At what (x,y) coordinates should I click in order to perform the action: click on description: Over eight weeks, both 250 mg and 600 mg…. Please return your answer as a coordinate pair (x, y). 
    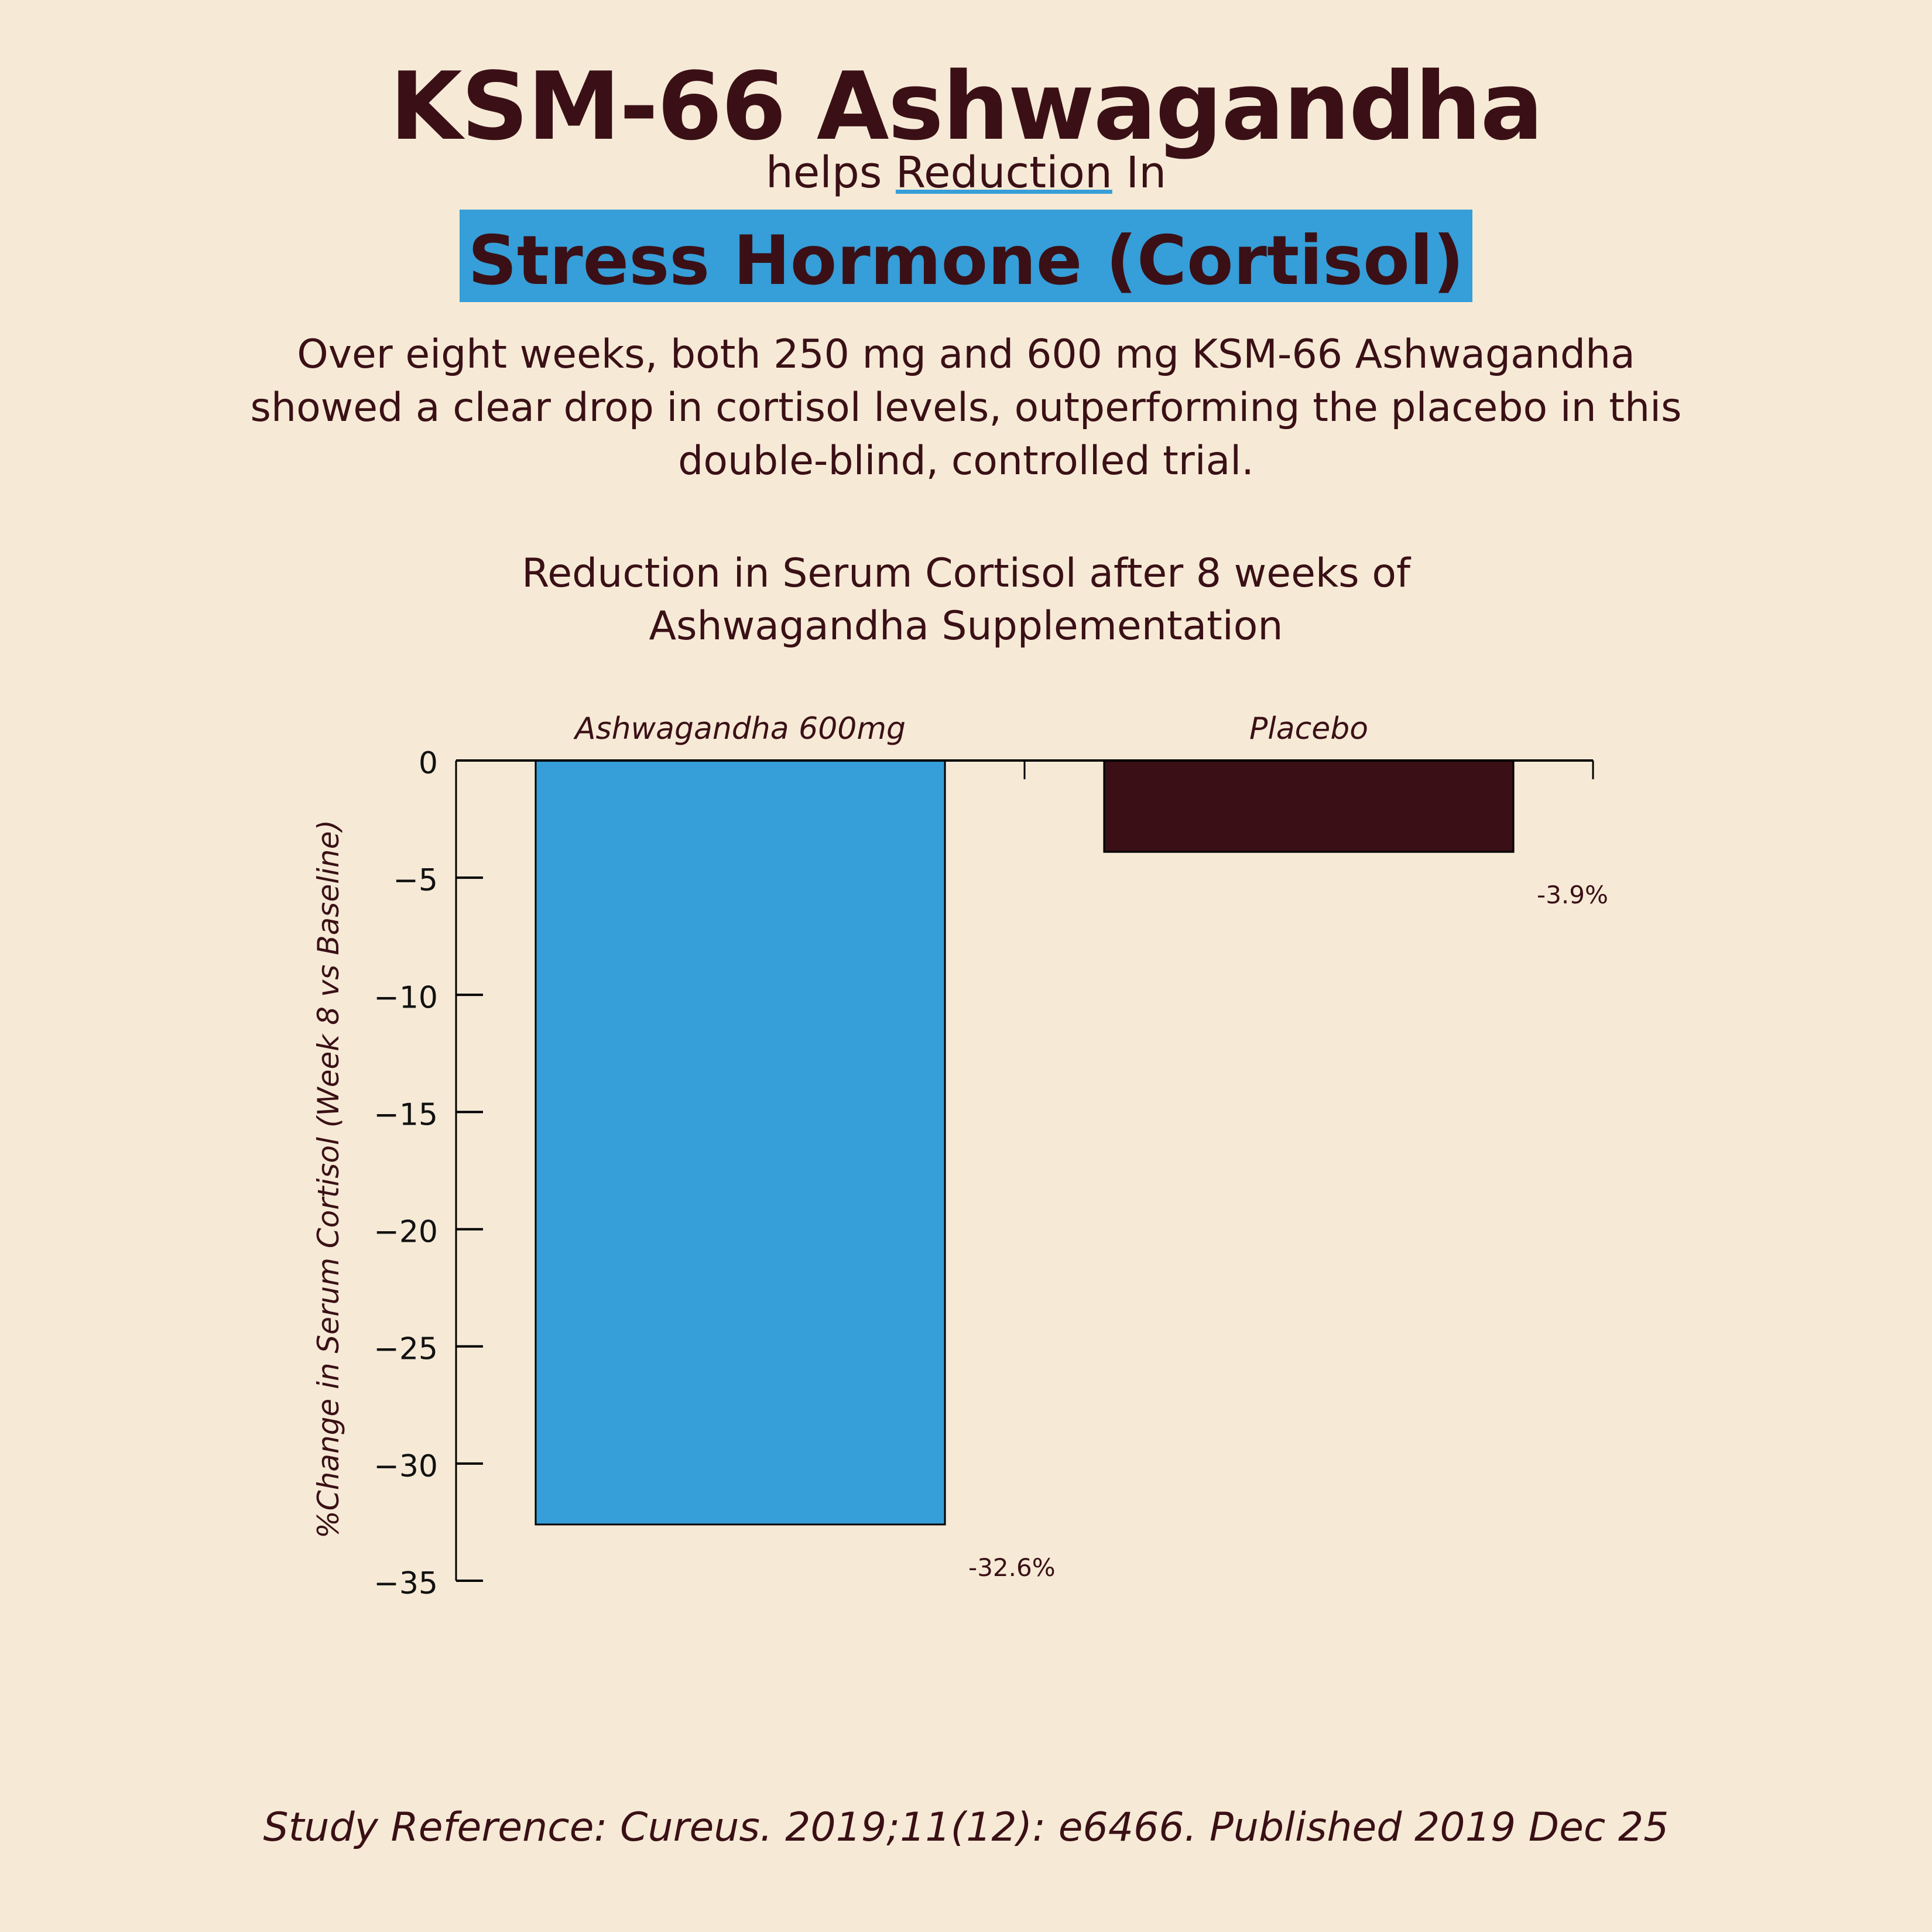
    Looking at the image, I should click on (966, 408).